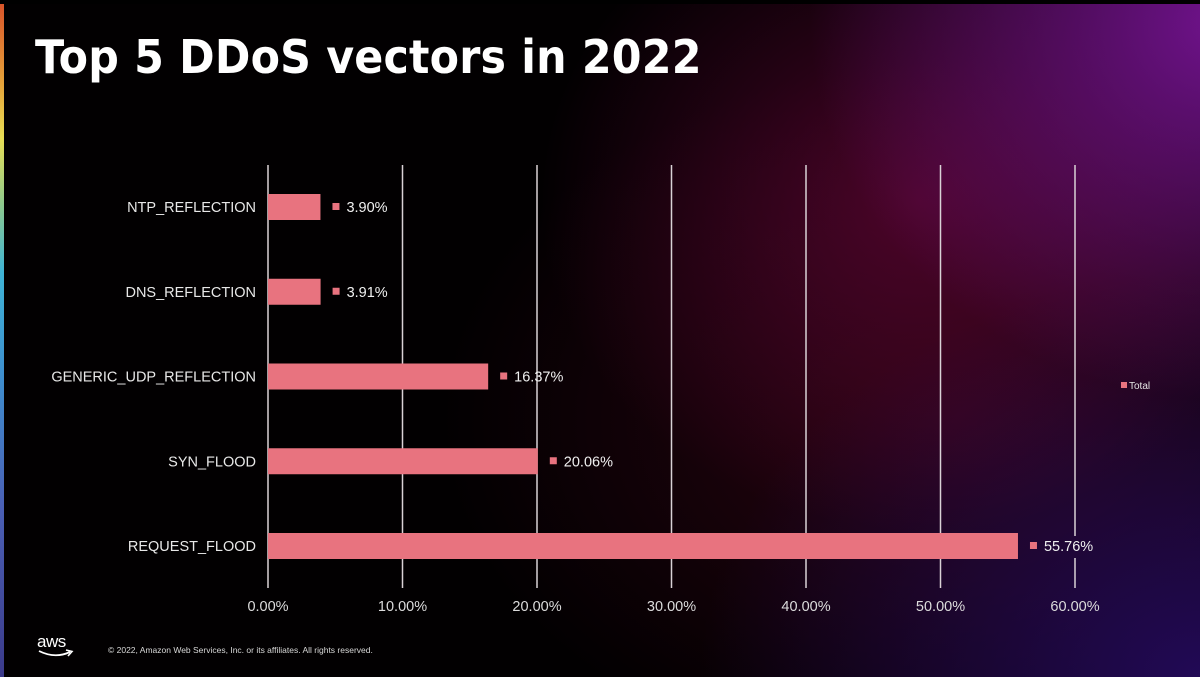 This screenshot has width=1200, height=677. What do you see at coordinates (1124, 385) in the screenshot?
I see `legend-swatch` at bounding box center [1124, 385].